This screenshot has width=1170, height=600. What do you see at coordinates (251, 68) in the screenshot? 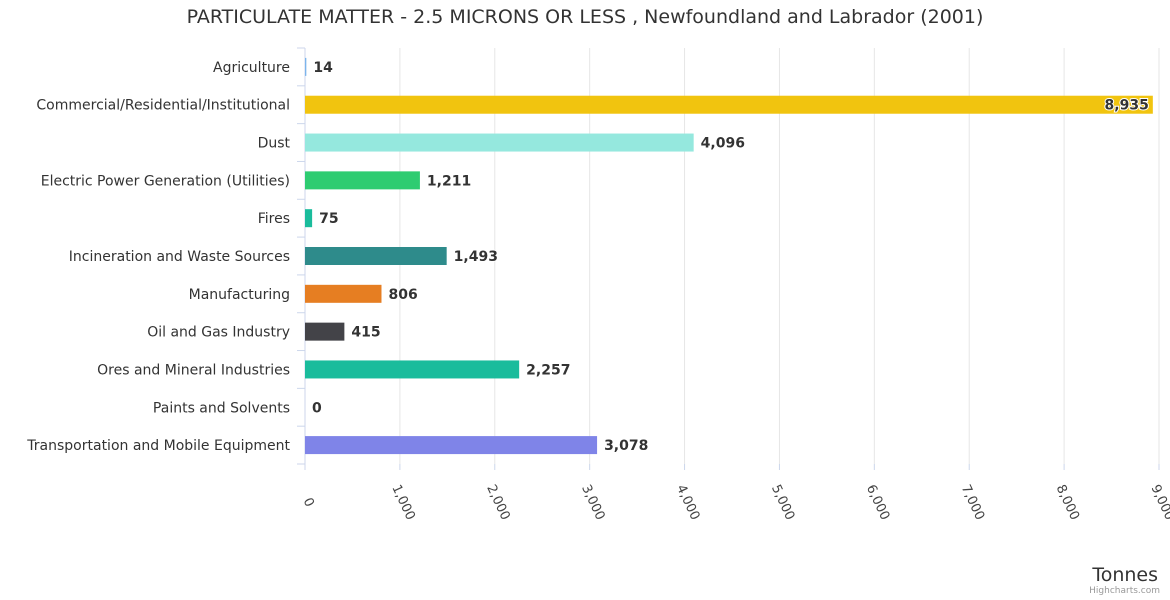
I see `category-label: Agriculture` at bounding box center [251, 68].